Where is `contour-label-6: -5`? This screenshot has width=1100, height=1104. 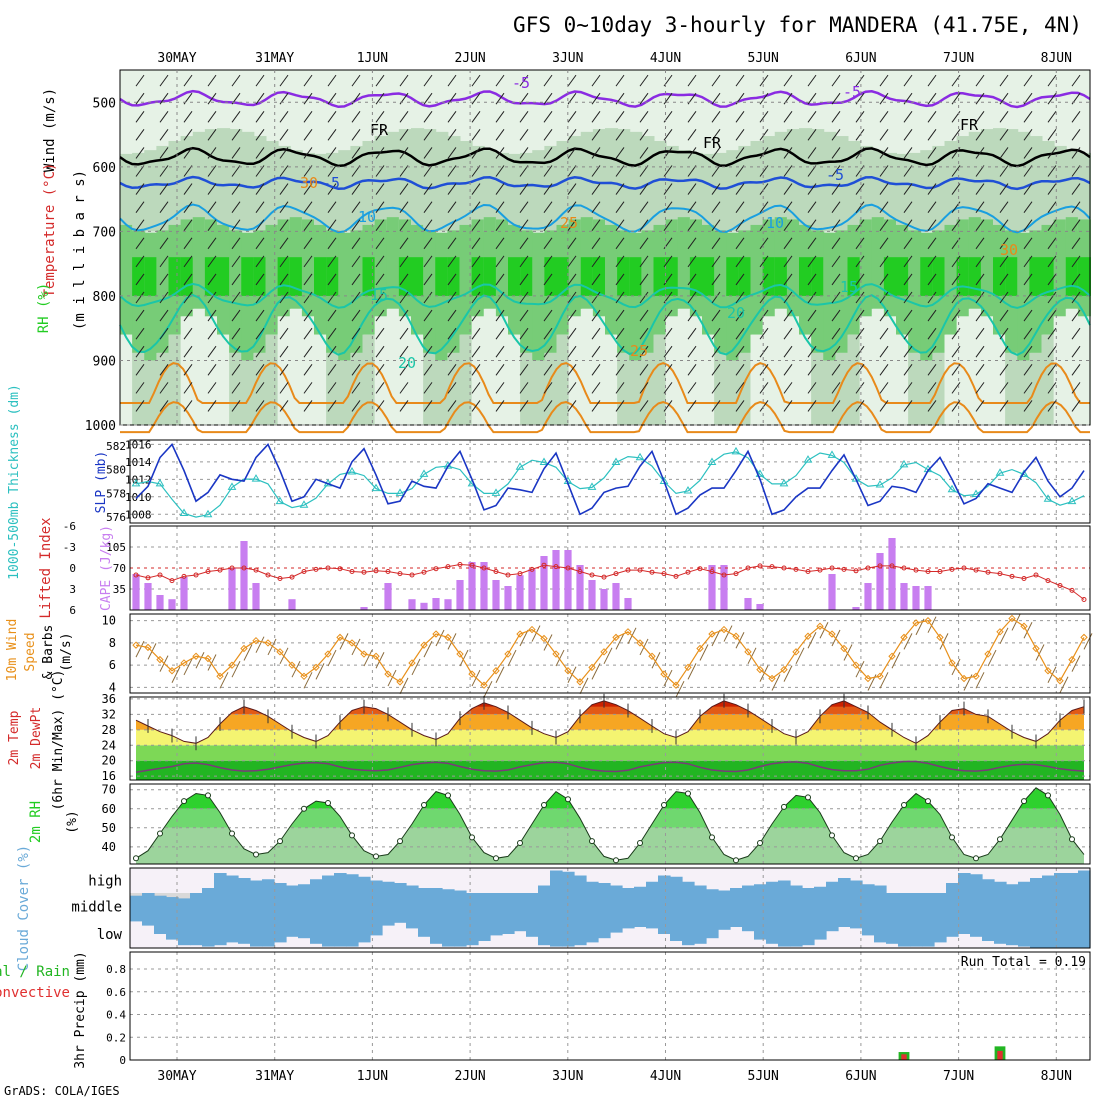 contour-label-6: -5 is located at coordinates (835, 175).